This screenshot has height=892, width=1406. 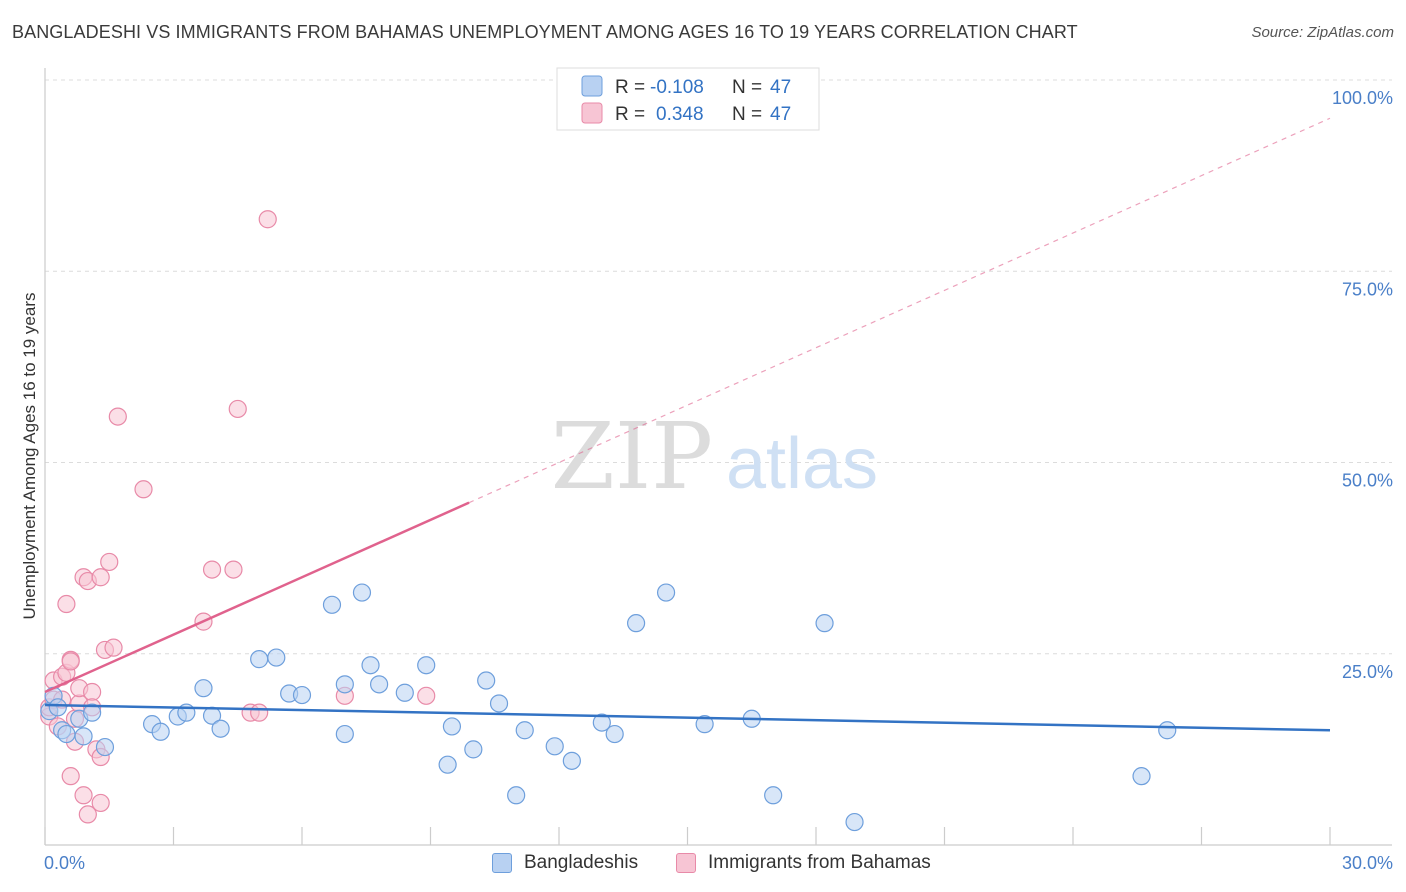 I want to click on y-axis-label: Unemployment Among Ages 16 to 19 years, so click(x=29, y=456).